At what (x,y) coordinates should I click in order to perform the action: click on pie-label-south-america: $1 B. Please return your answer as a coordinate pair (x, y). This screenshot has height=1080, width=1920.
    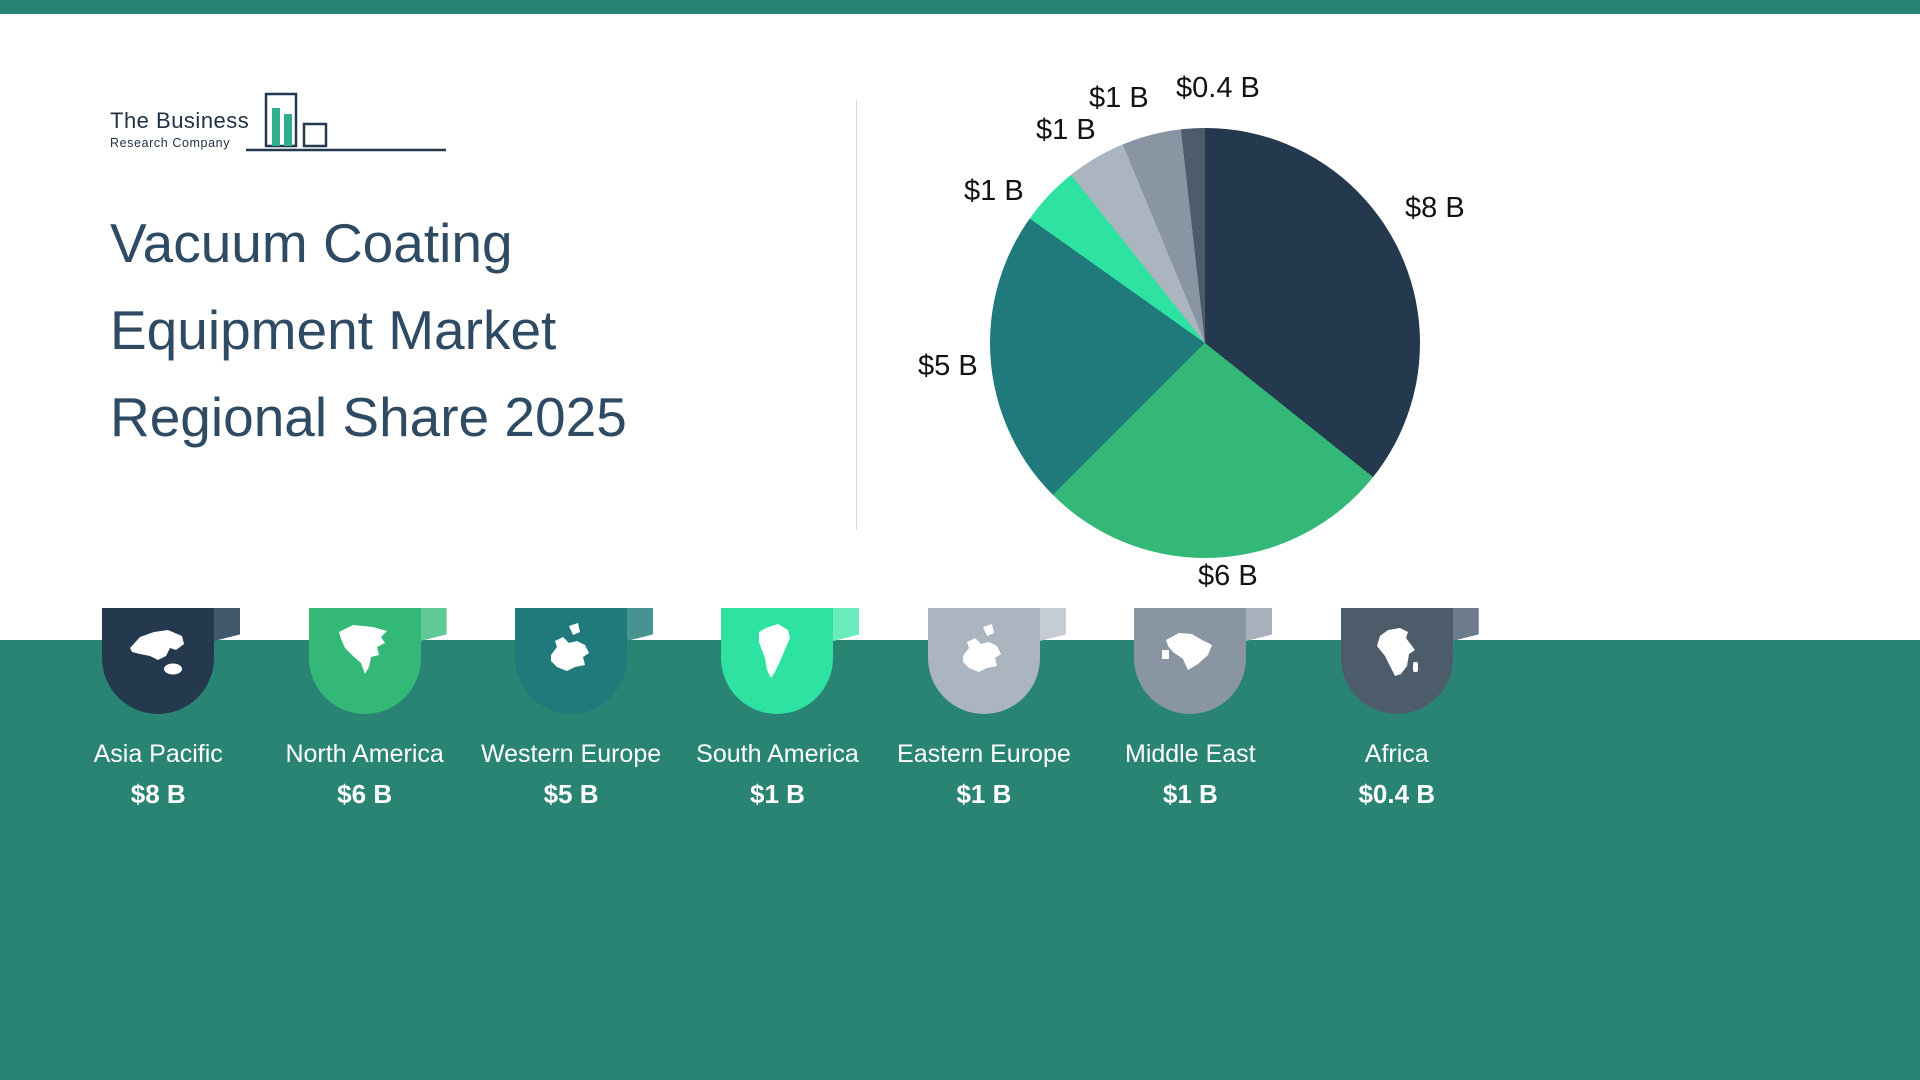
    Looking at the image, I should click on (994, 191).